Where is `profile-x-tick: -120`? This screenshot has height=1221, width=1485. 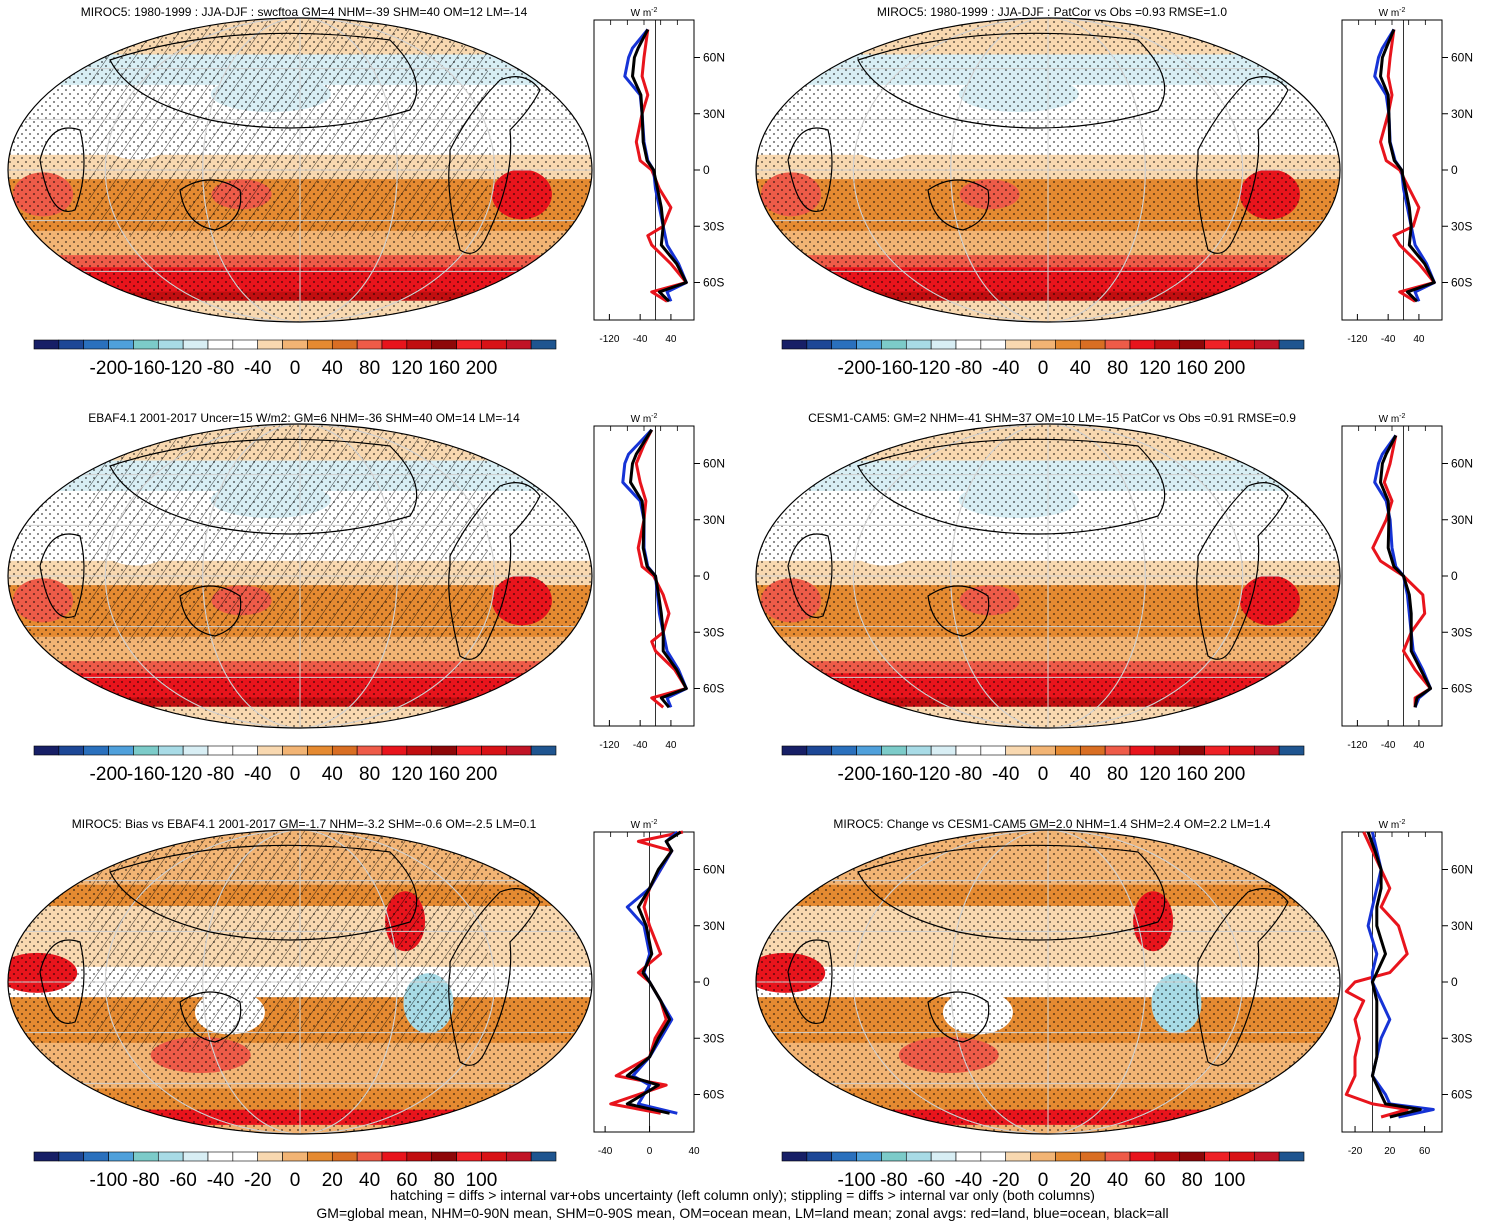
profile-x-tick: -120 is located at coordinates (609, 745).